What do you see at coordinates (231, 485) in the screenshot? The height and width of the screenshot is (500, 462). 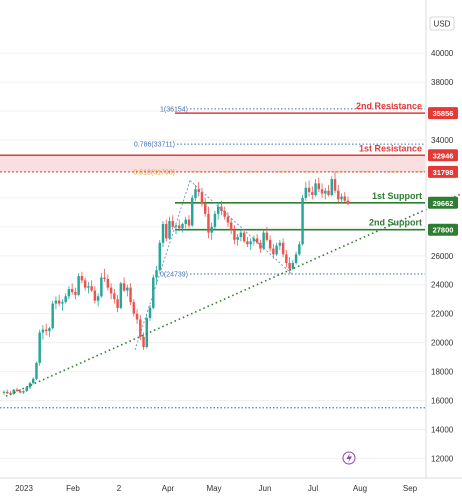 I see `time-axis: 2023 Feb 2 Apr May Jun Jul Aug Sep` at bounding box center [231, 485].